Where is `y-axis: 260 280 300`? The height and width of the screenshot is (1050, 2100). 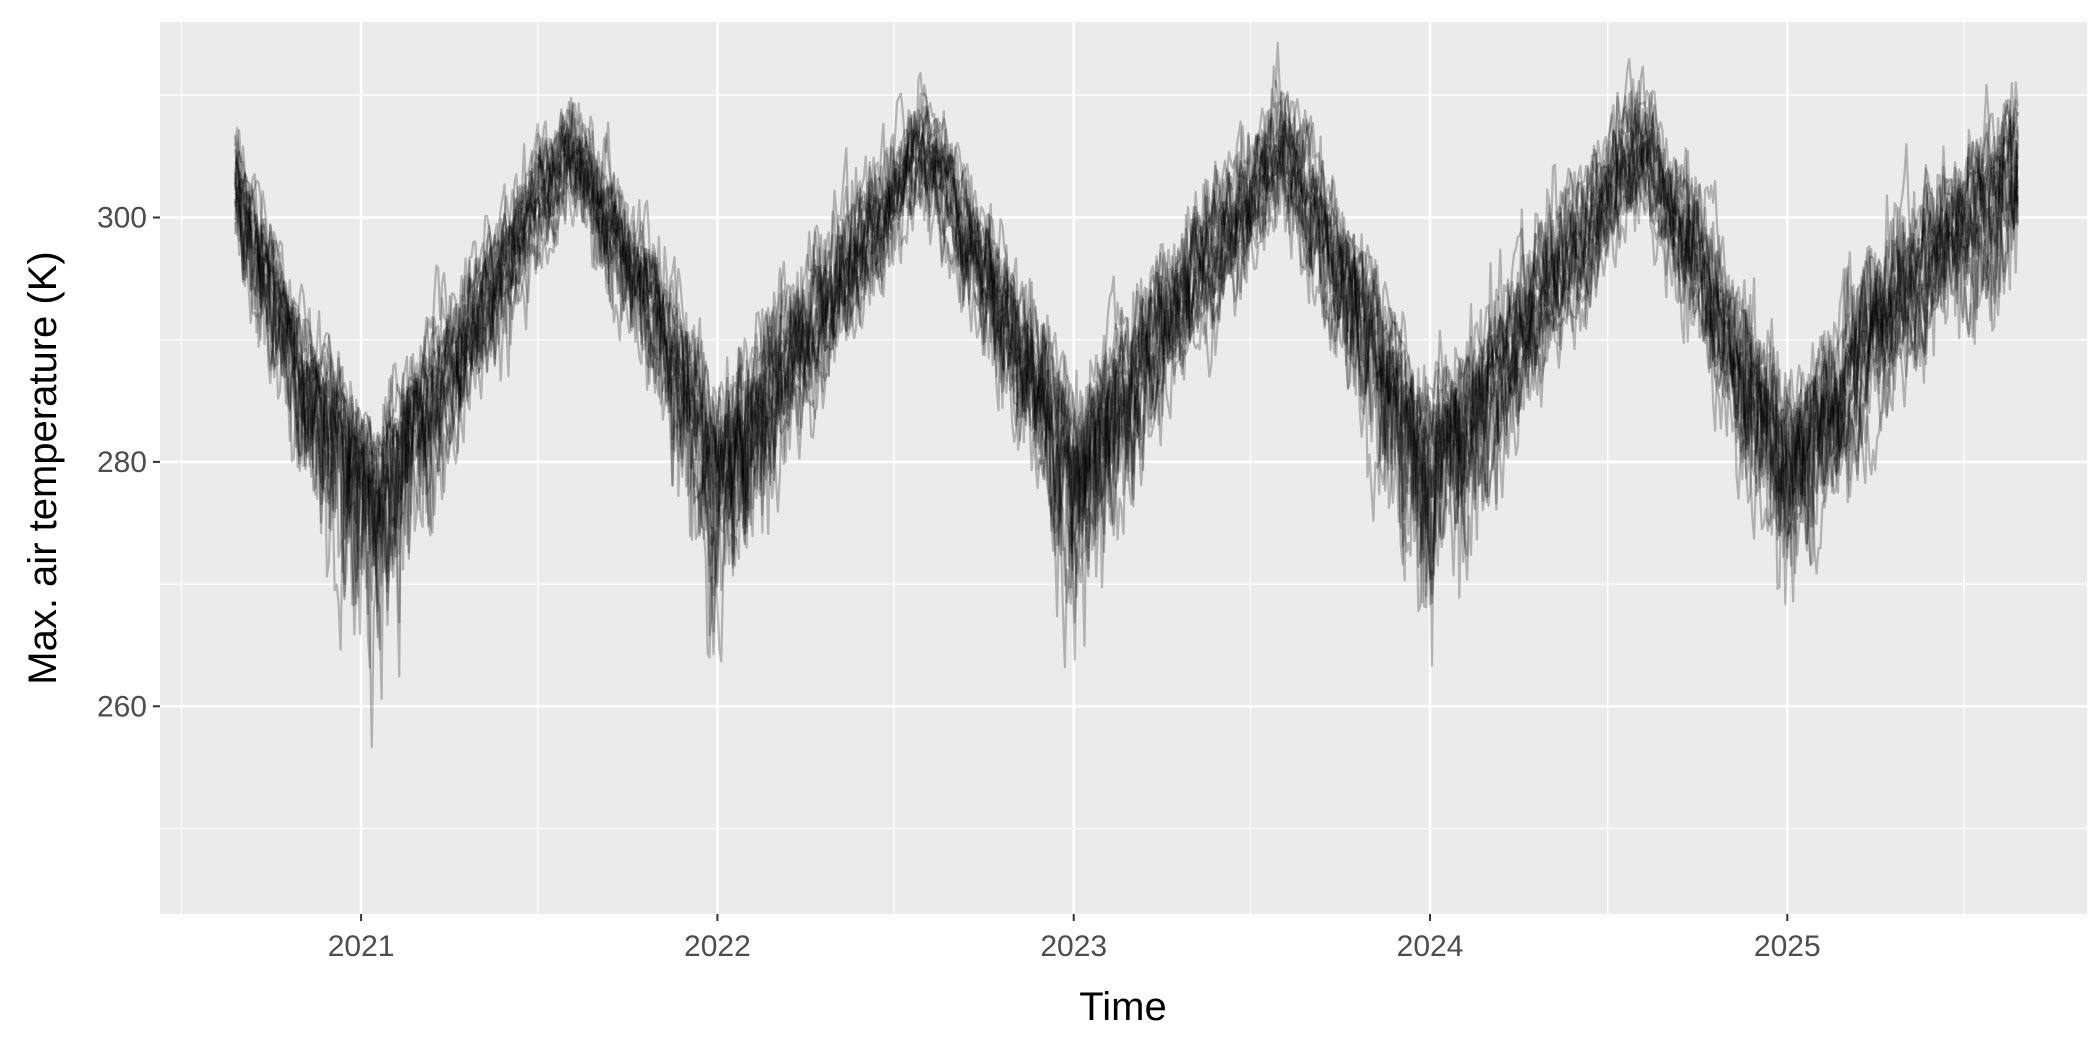 y-axis: 260 280 300 is located at coordinates (128, 462).